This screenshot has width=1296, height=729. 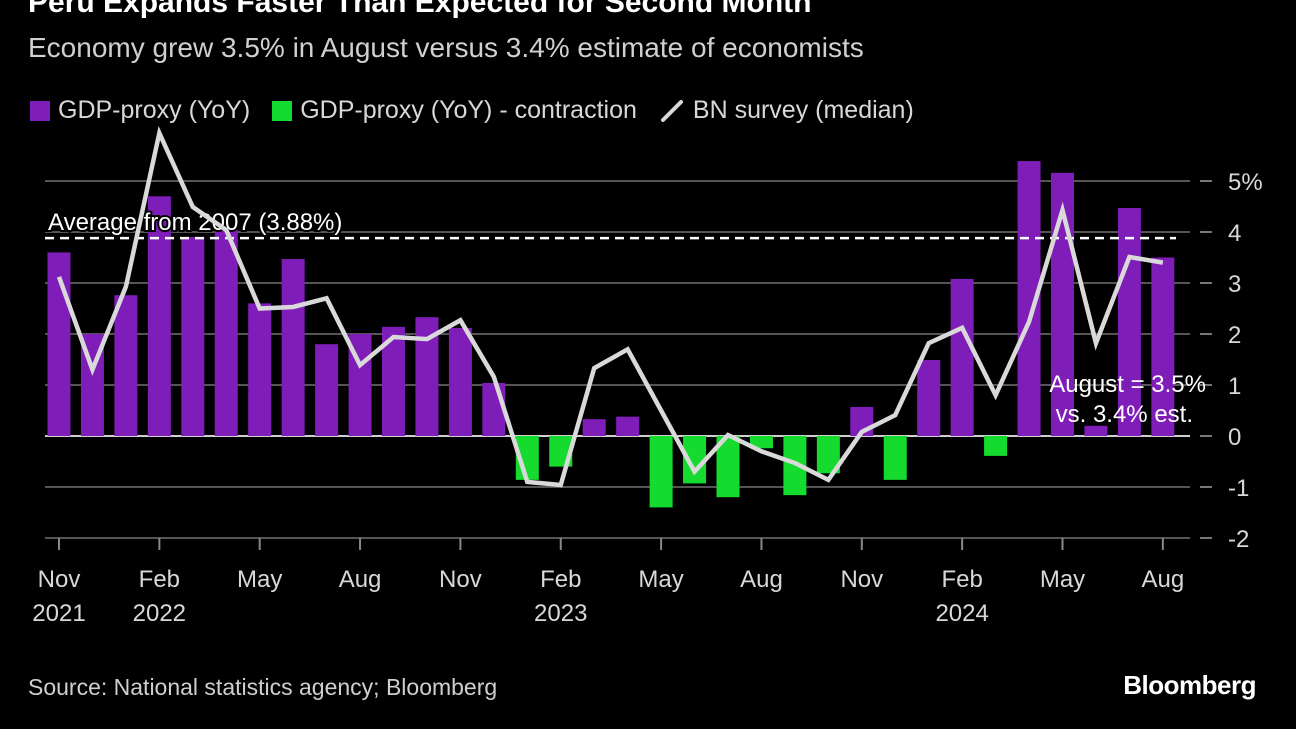 I want to click on bar-mar-2022, so click(x=193, y=336).